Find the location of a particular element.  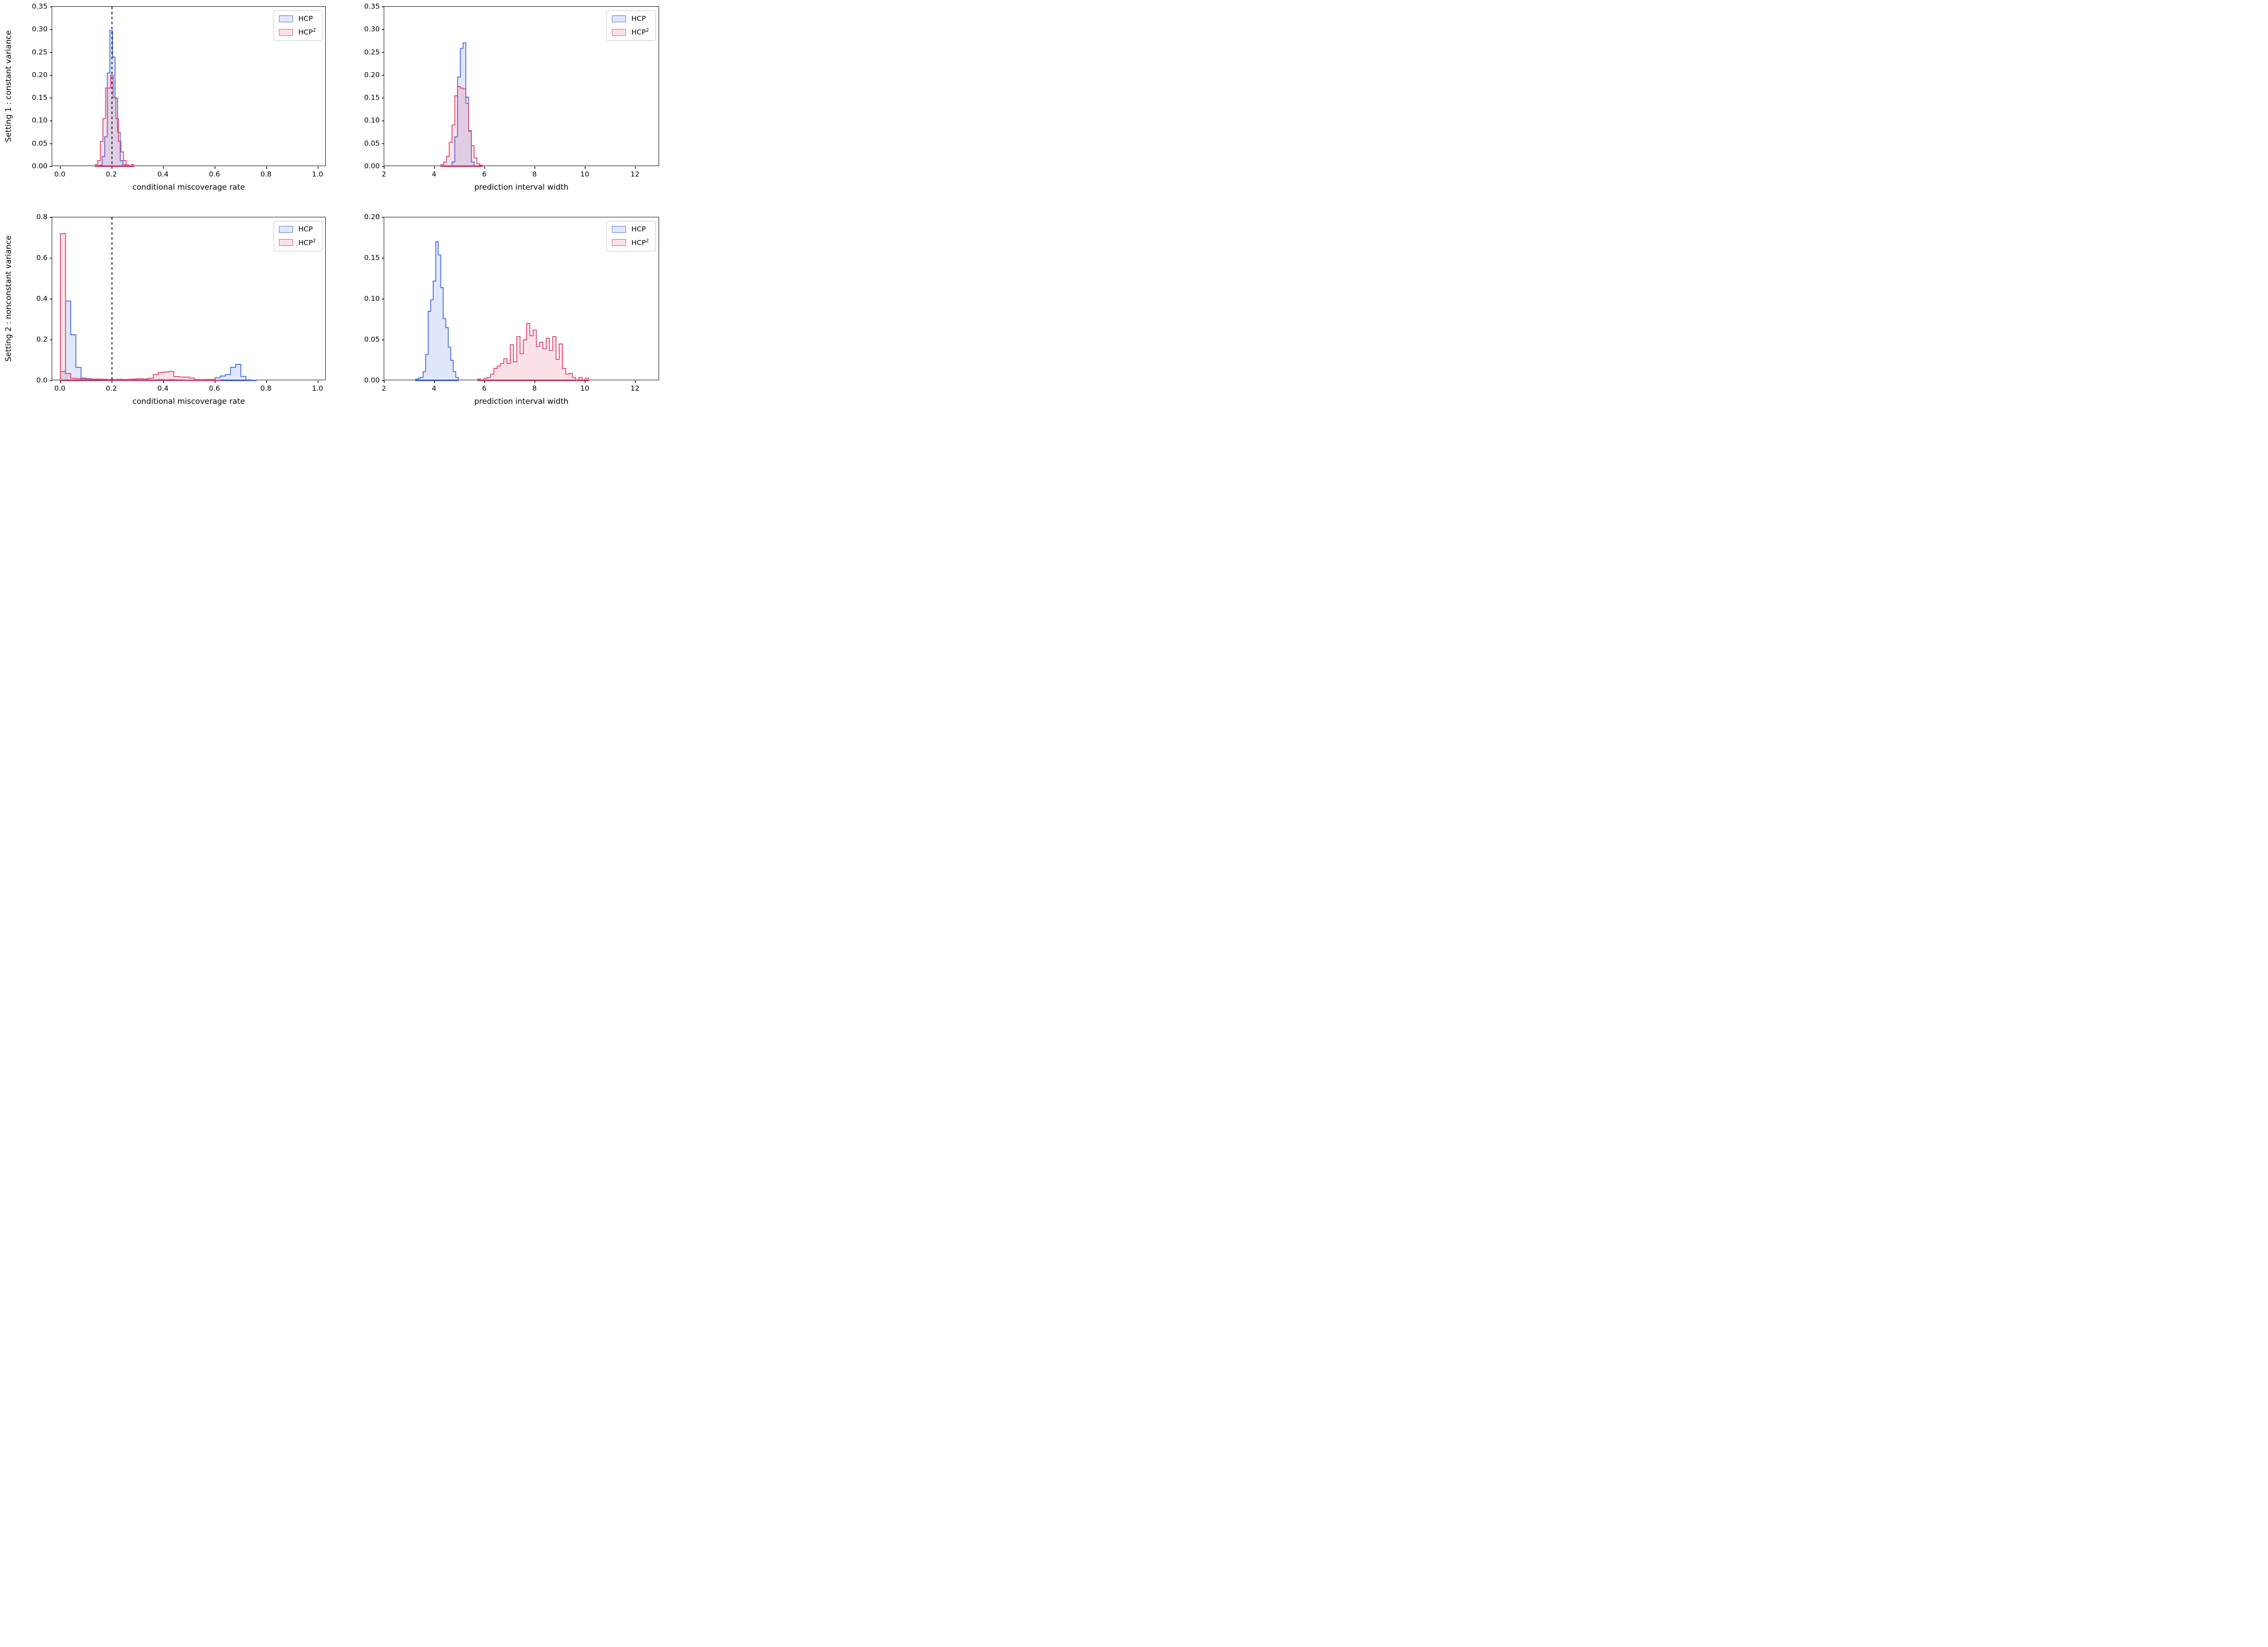

x-tick-label: 10 is located at coordinates (585, 388).